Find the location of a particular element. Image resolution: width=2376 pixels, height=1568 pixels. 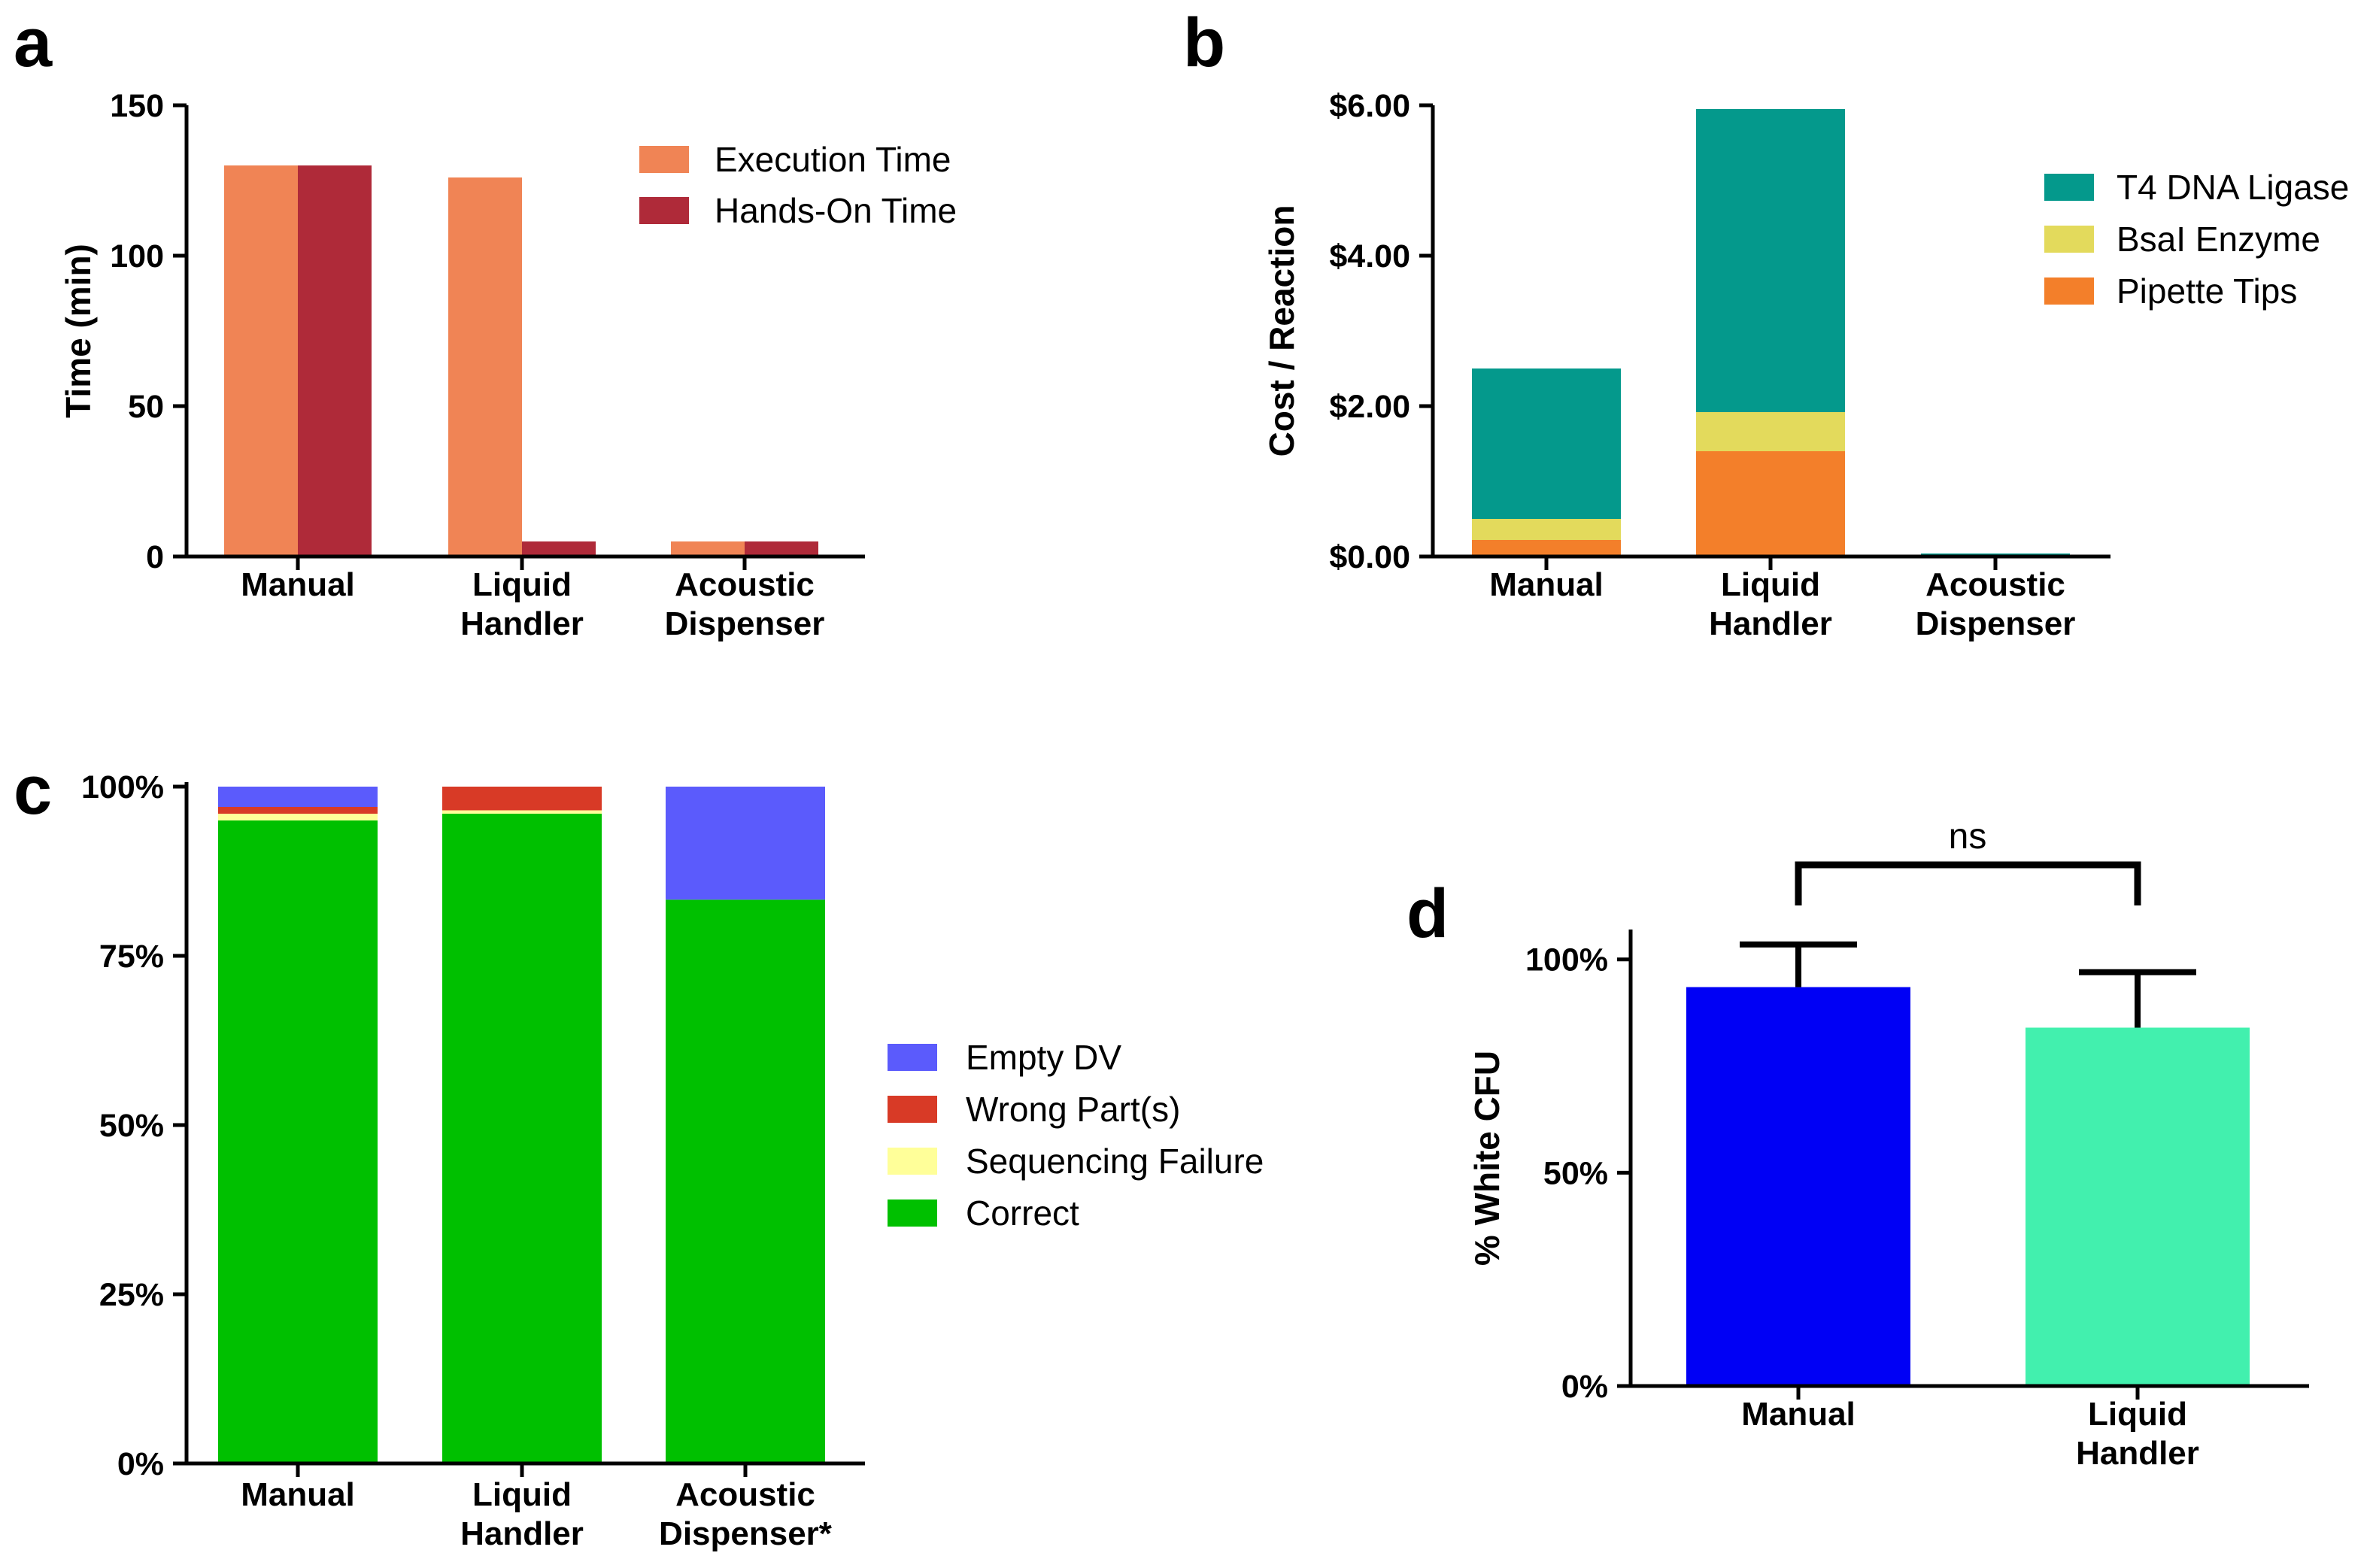

panel-a-axes is located at coordinates (524, 332).